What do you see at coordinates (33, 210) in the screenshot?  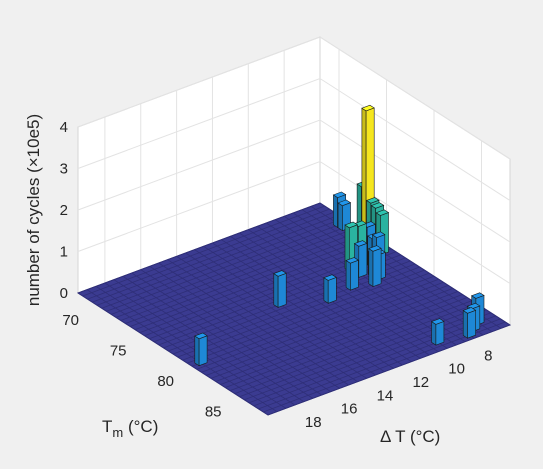 I see `z-axis-label: number of cycles (×10e5)` at bounding box center [33, 210].